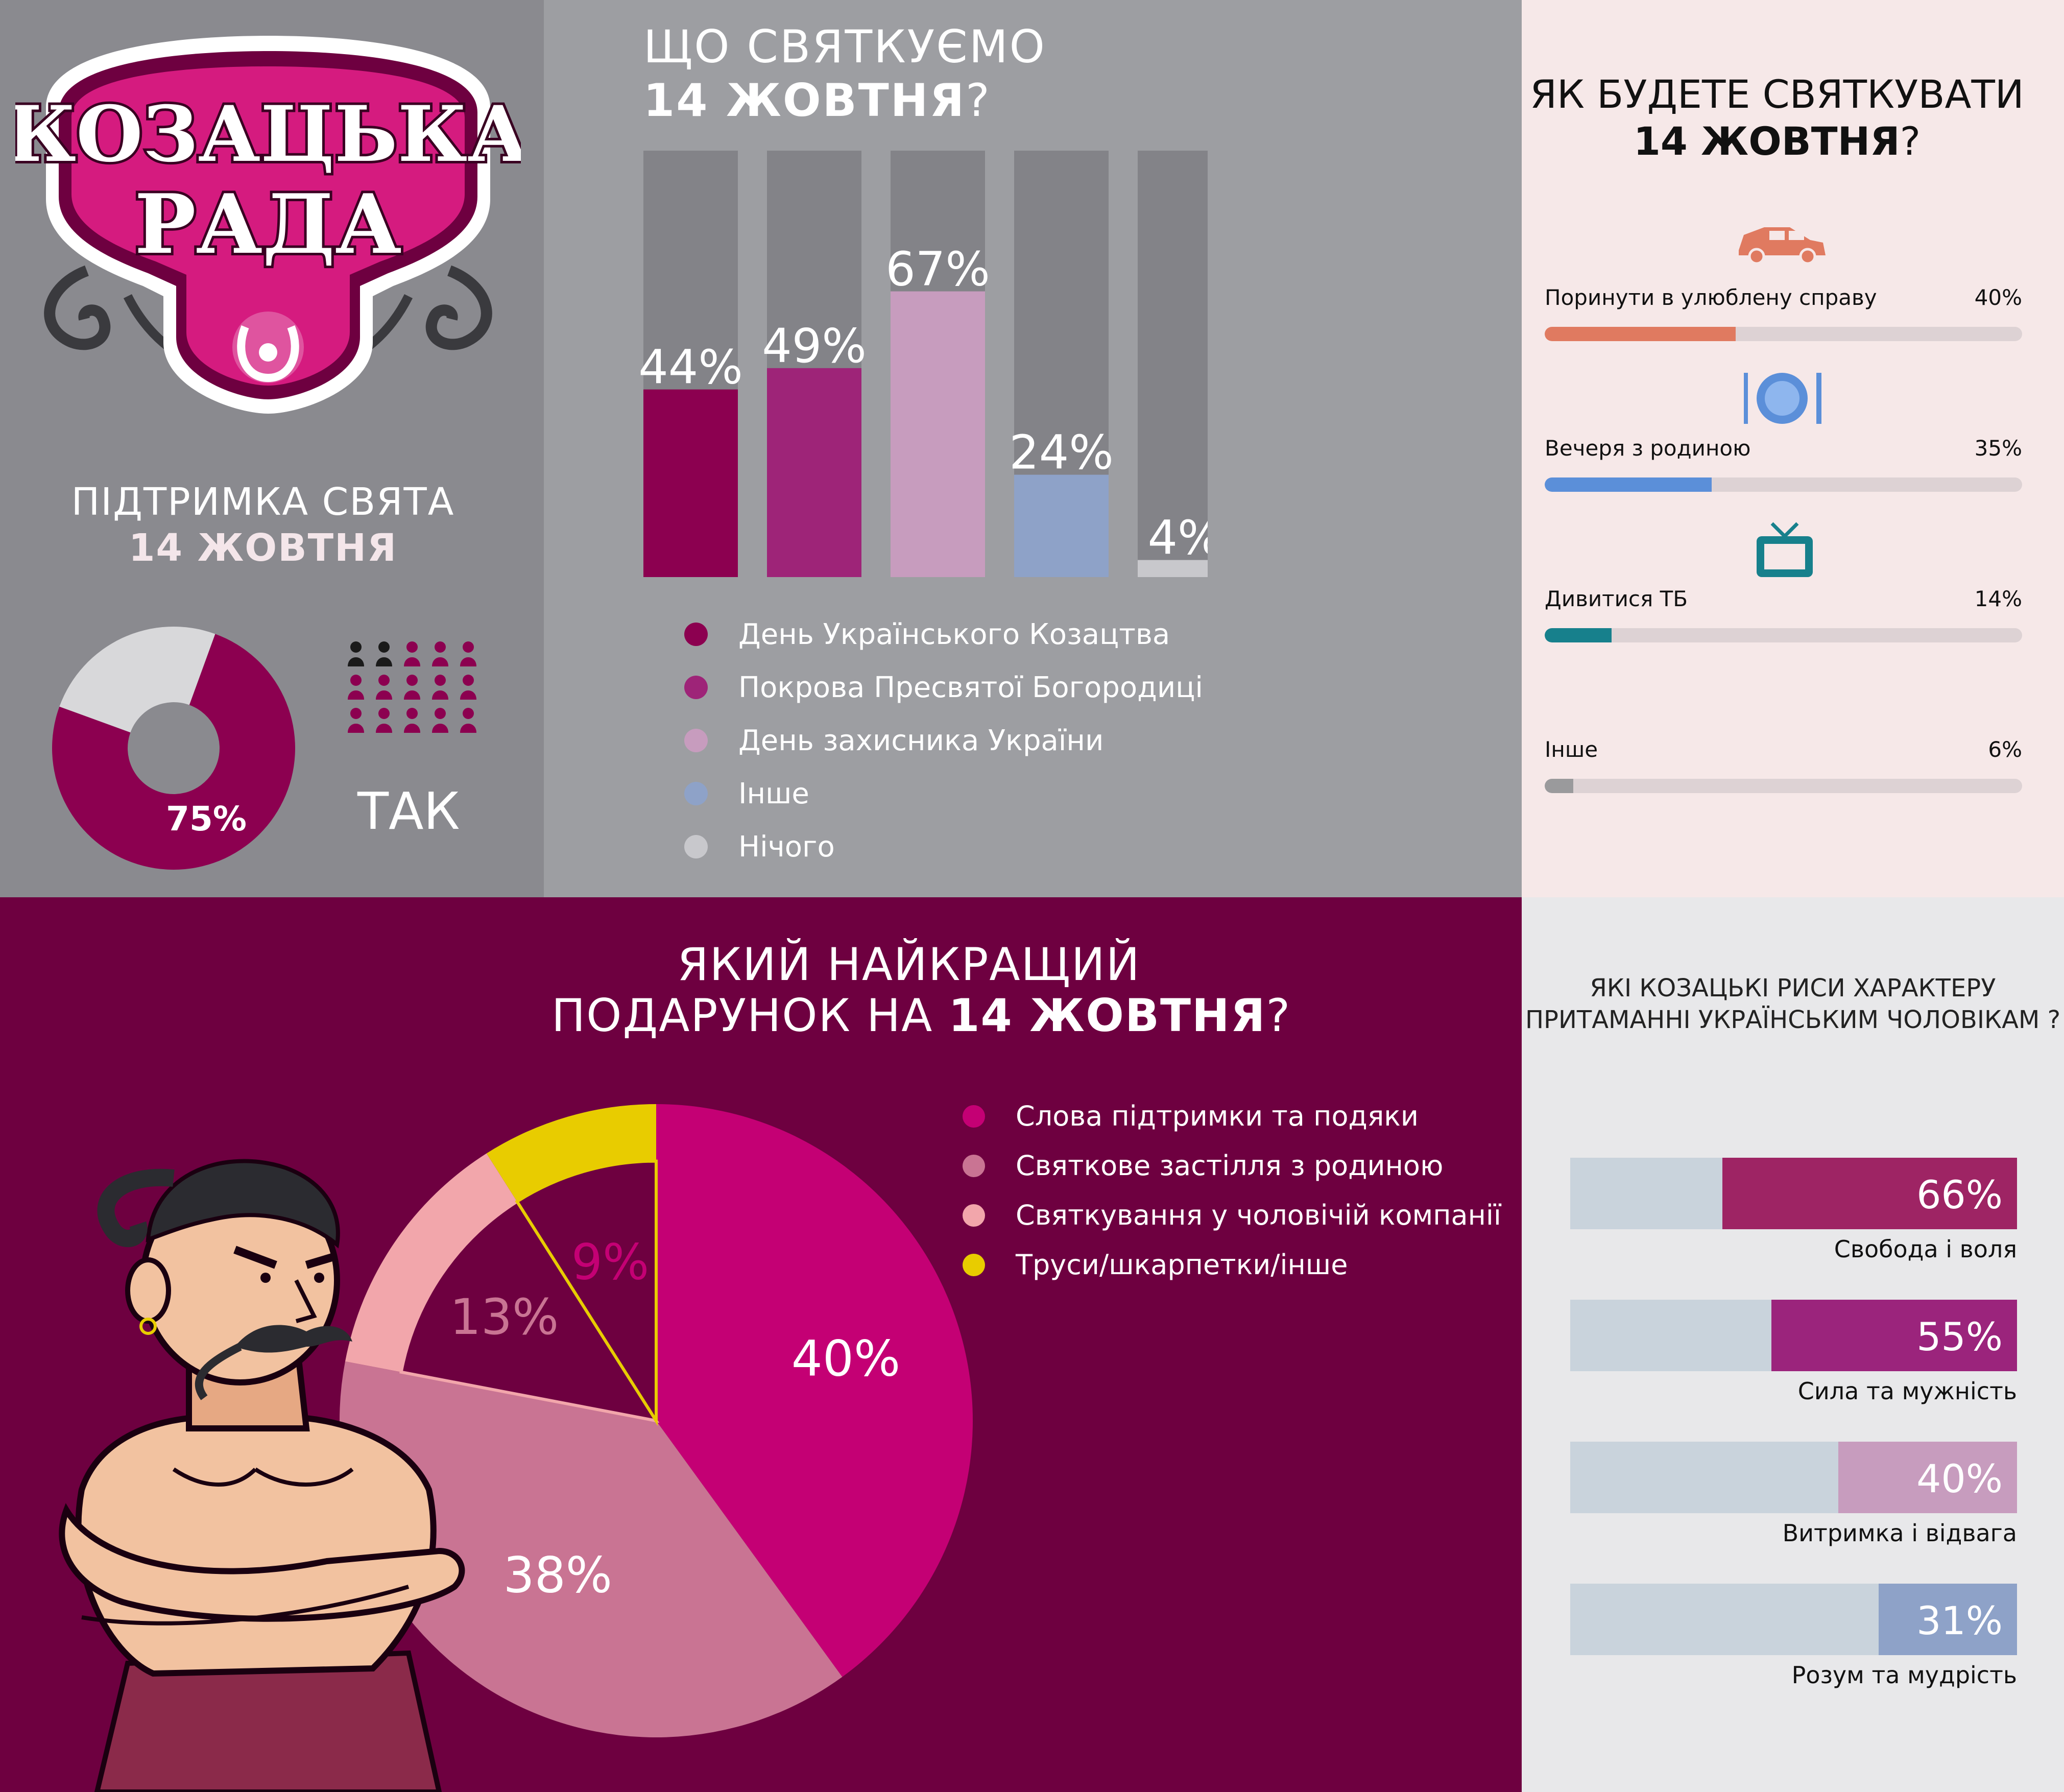  I want to click on what-bar-chart: 44% 49% 67% 24% 4%, so click(923, 364).